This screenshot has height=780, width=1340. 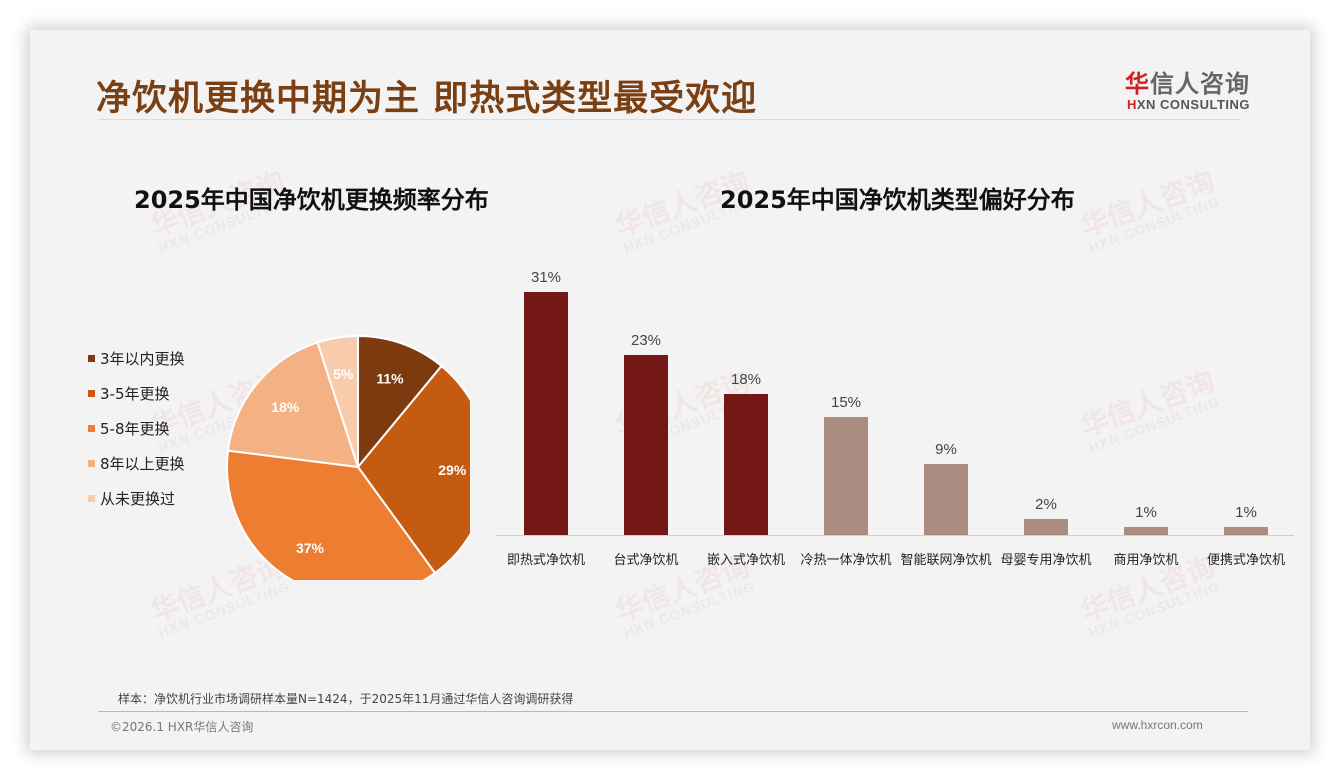 I want to click on x-axis-category-label: 台式净饮机, so click(x=646, y=560).